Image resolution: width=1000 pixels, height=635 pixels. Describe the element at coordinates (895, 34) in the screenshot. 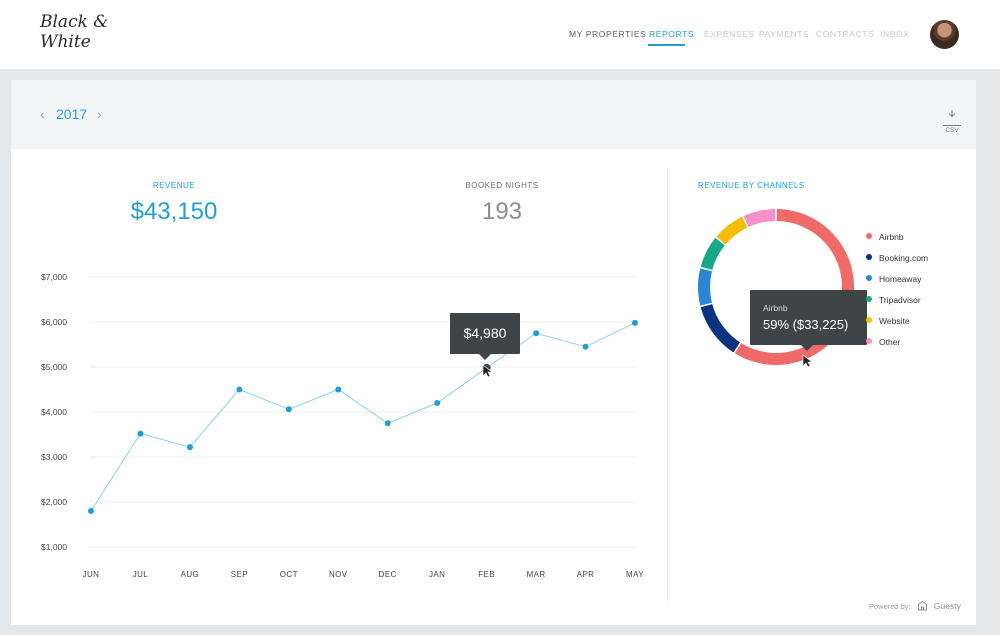

I see `nav-inbox: INBOX` at that location.